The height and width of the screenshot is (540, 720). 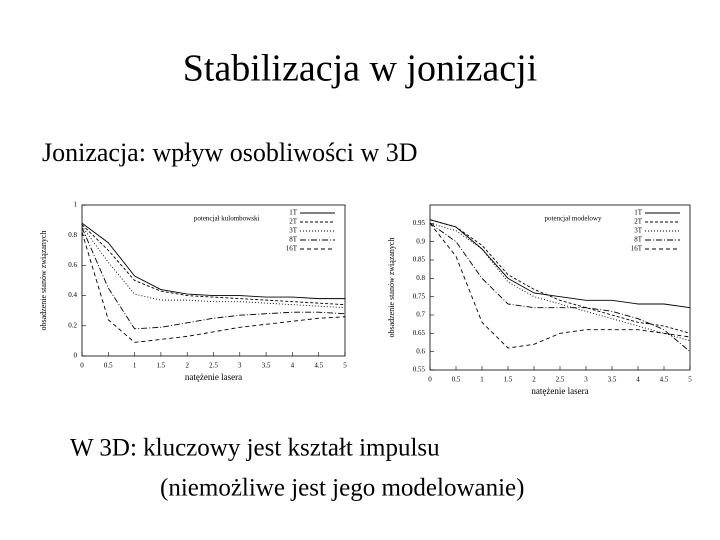 What do you see at coordinates (419, 223) in the screenshot?
I see `y-tick-label: 0.95` at bounding box center [419, 223].